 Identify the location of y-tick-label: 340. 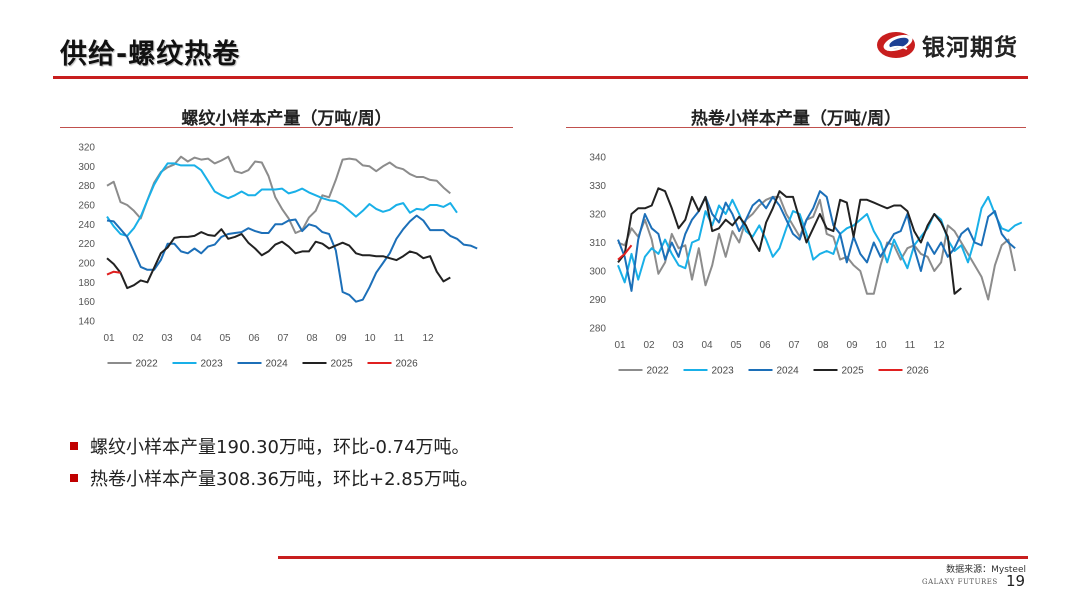
(597, 158).